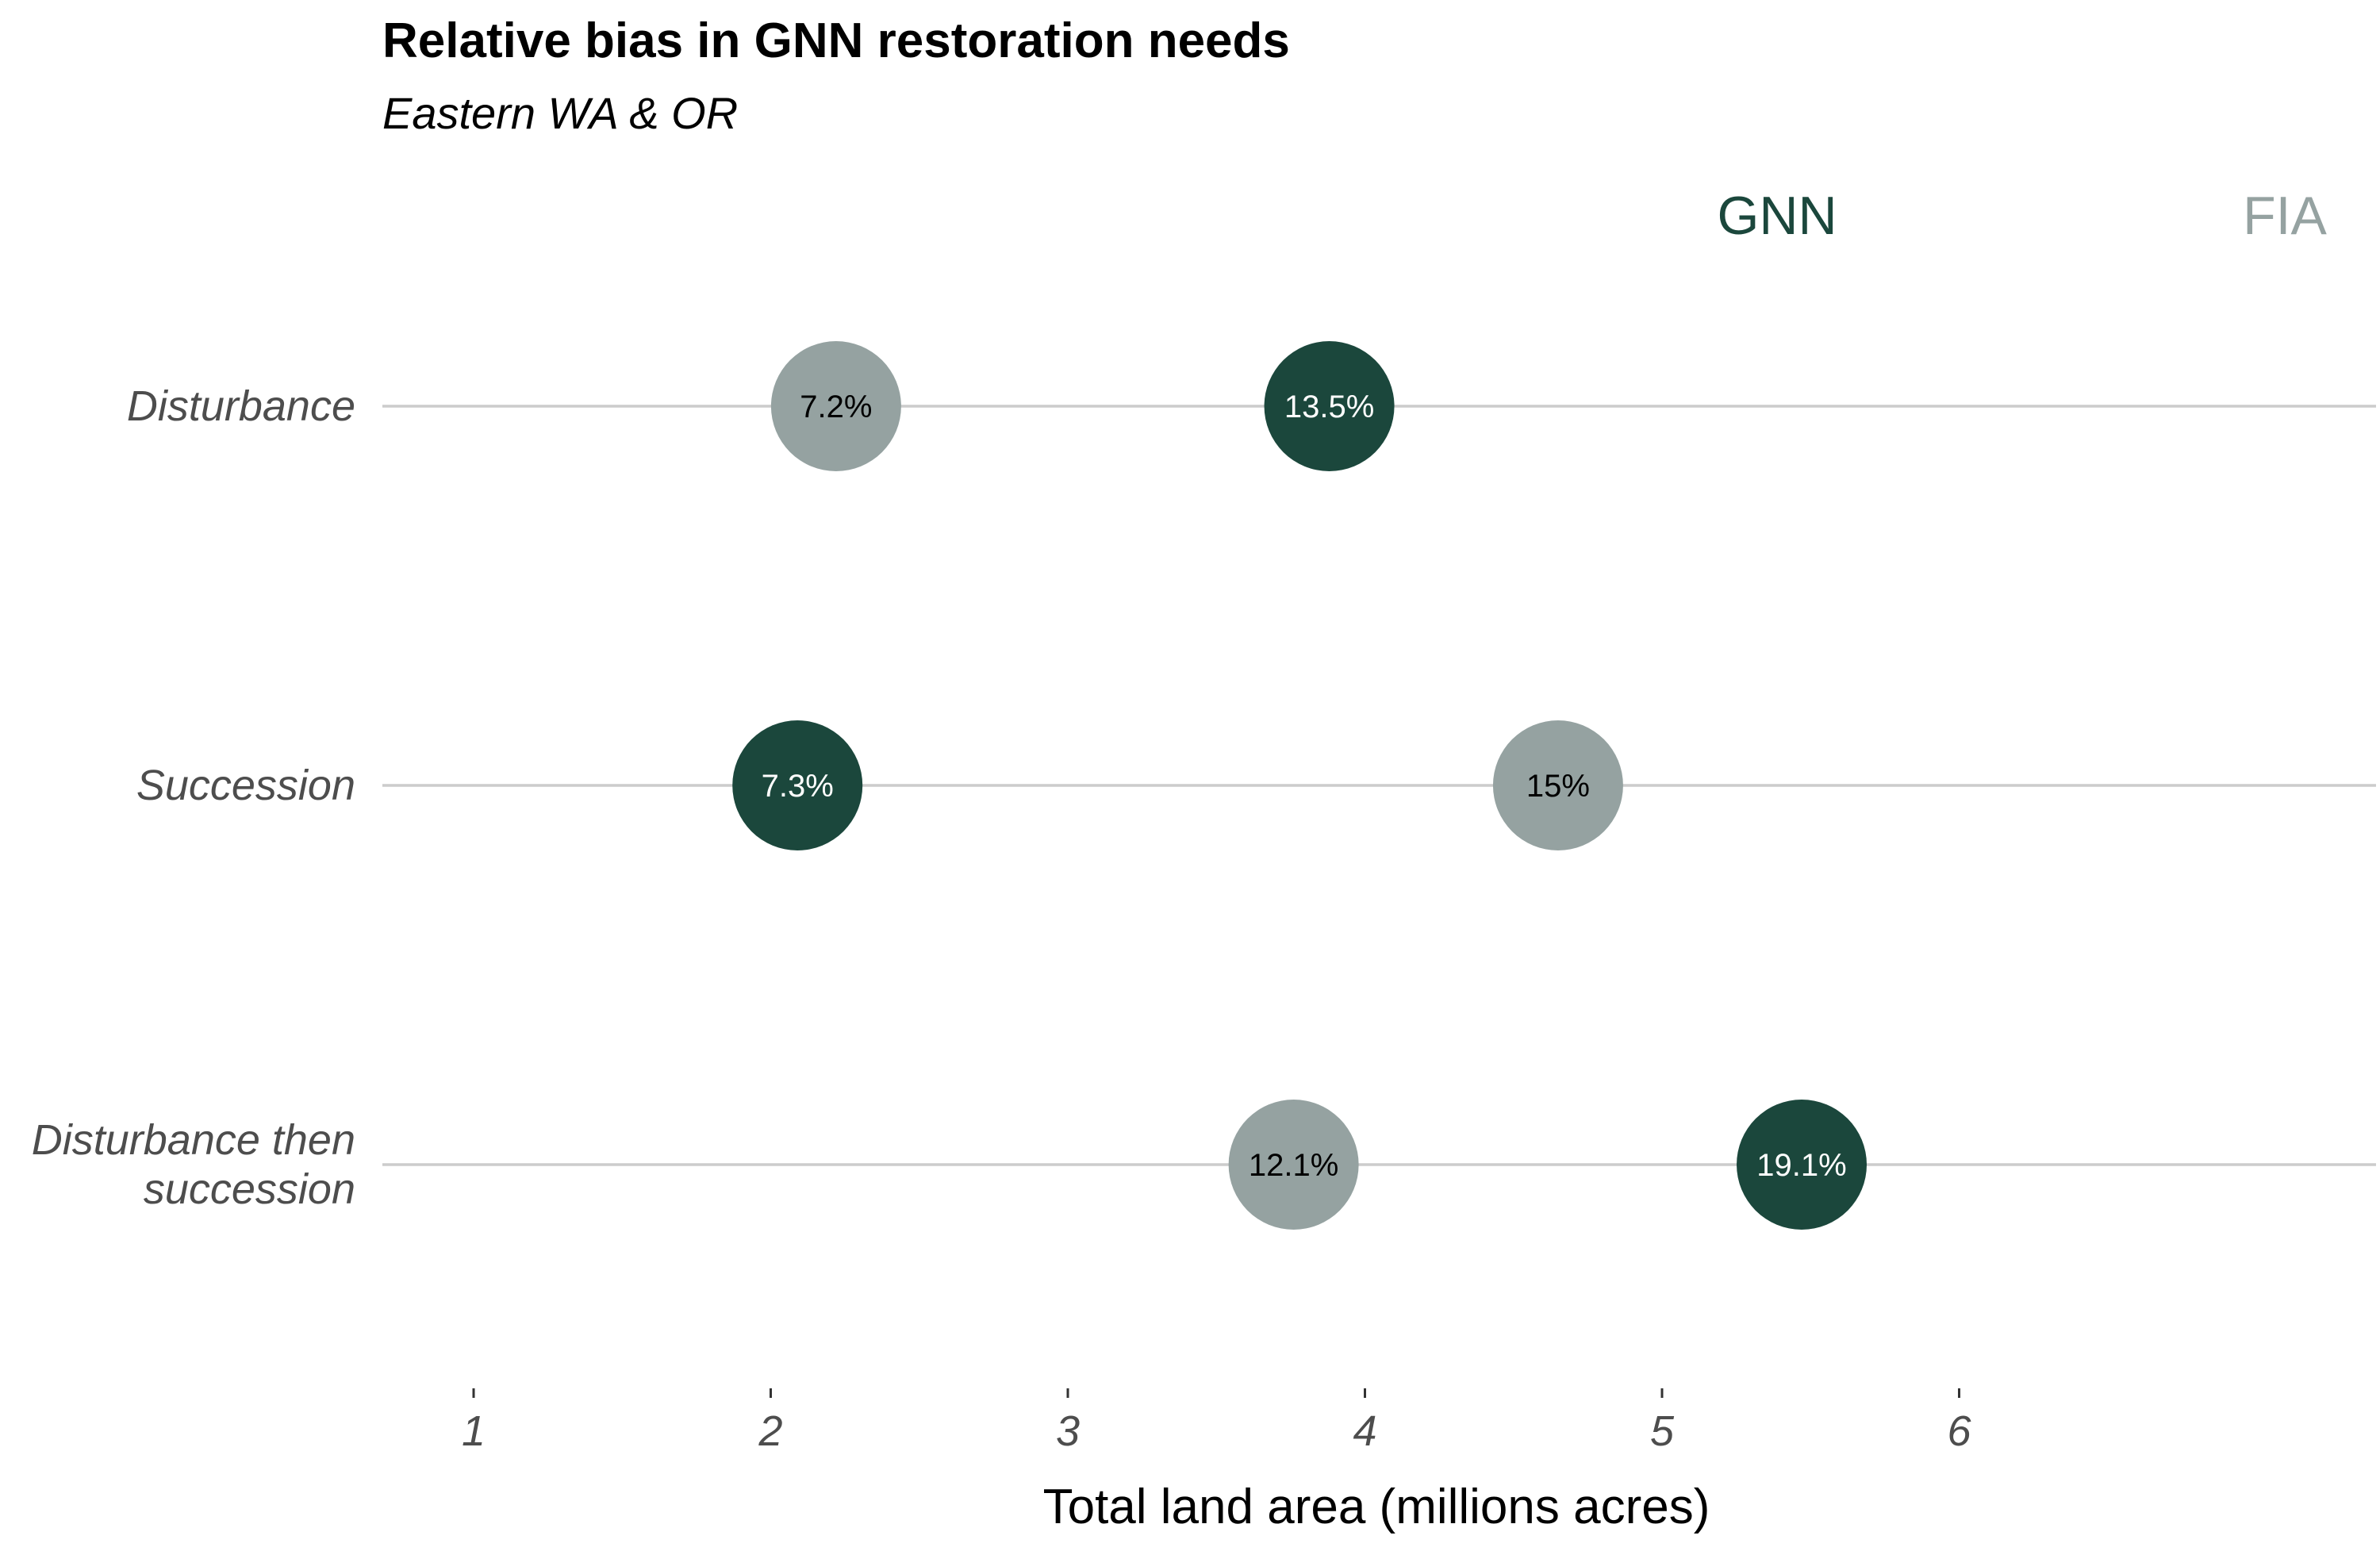  I want to click on x-axis-label: Total land area (millions acres), so click(1376, 1507).